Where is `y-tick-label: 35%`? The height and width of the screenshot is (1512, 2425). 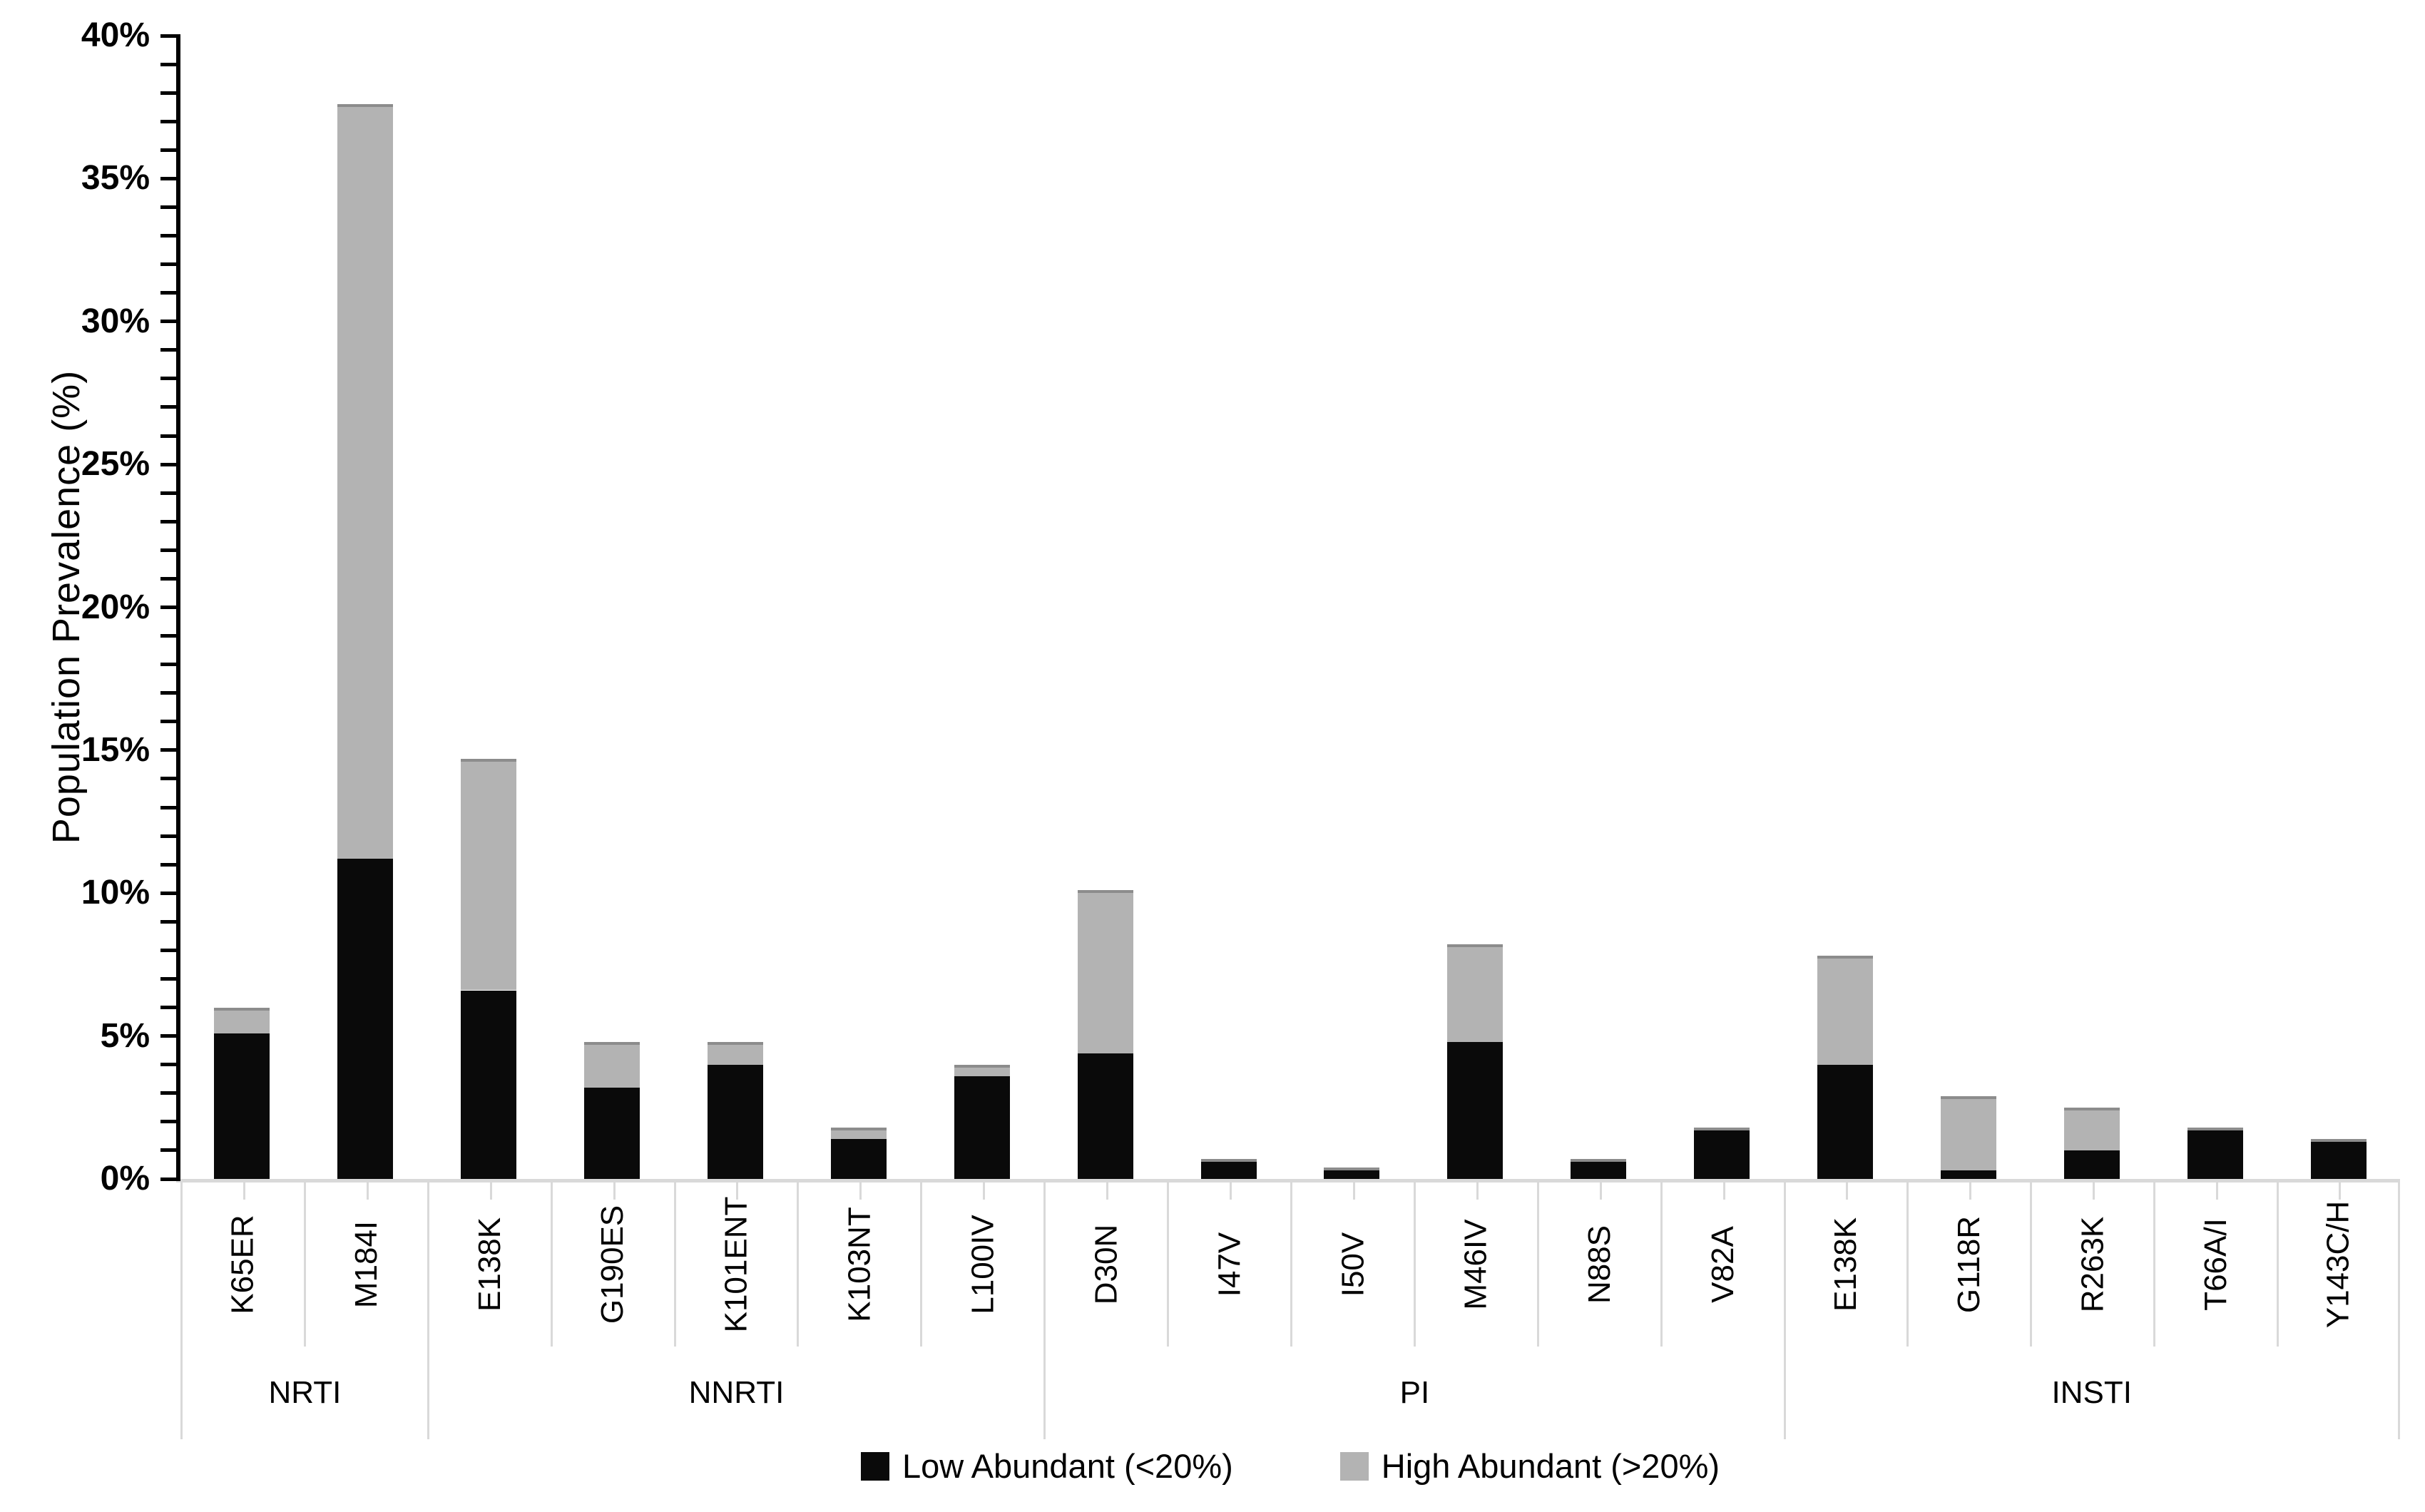 y-tick-label: 35% is located at coordinates (115, 178).